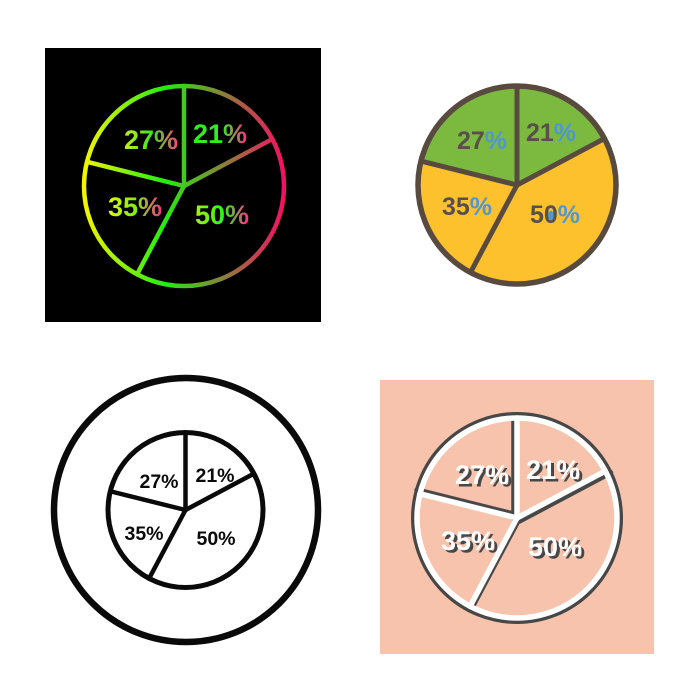 The image size is (700, 700). I want to click on duotone-slice-label-shadow: 50%, so click(558, 550).